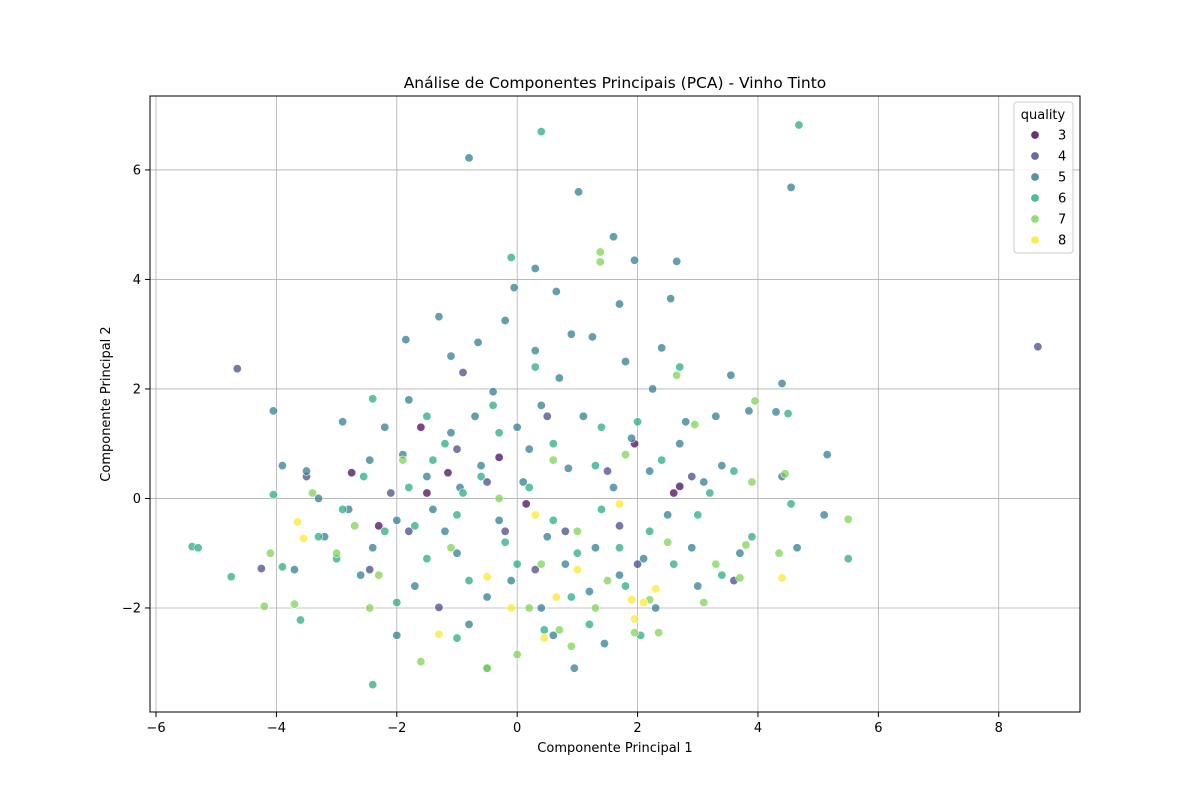 The width and height of the screenshot is (1200, 800). What do you see at coordinates (137, 389) in the screenshot?
I see `y-tick-label: 2` at bounding box center [137, 389].